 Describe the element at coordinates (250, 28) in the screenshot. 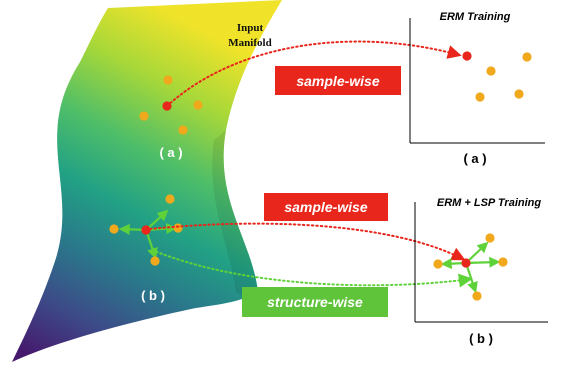

I see `manifold-label-line1: Input` at that location.